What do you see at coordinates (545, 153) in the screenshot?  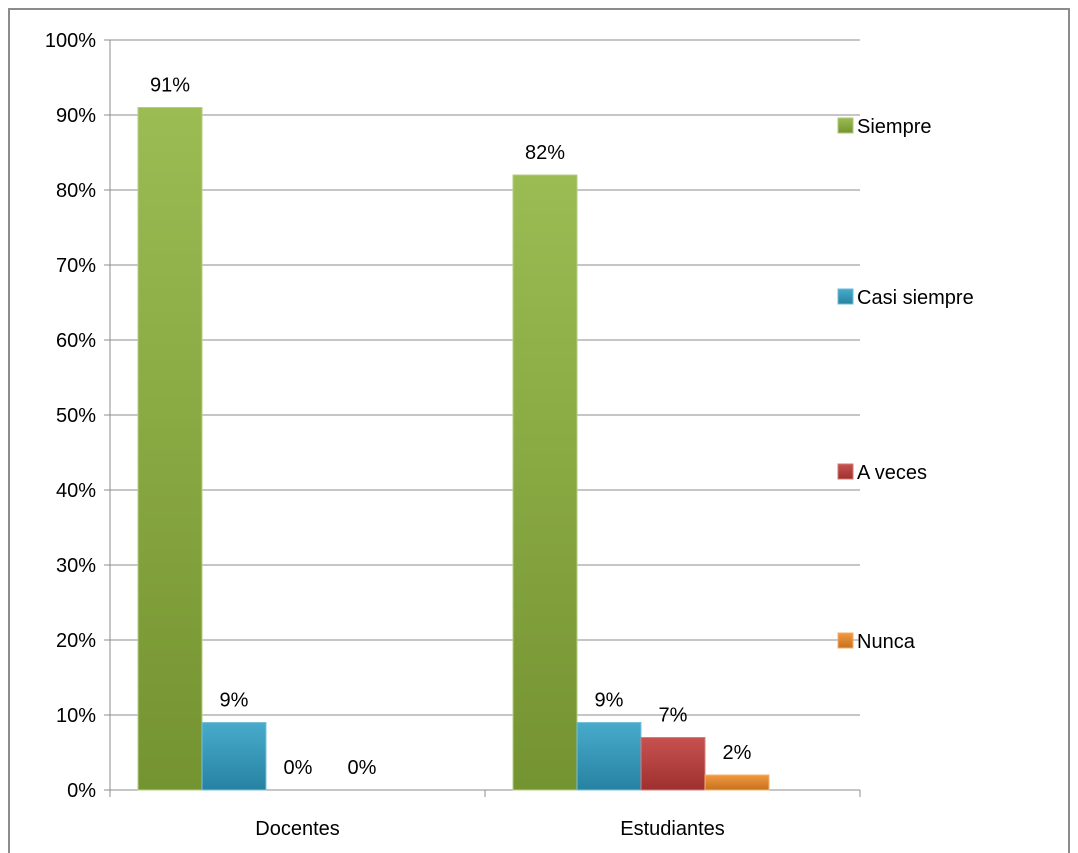 I see `data-label: 82%` at bounding box center [545, 153].